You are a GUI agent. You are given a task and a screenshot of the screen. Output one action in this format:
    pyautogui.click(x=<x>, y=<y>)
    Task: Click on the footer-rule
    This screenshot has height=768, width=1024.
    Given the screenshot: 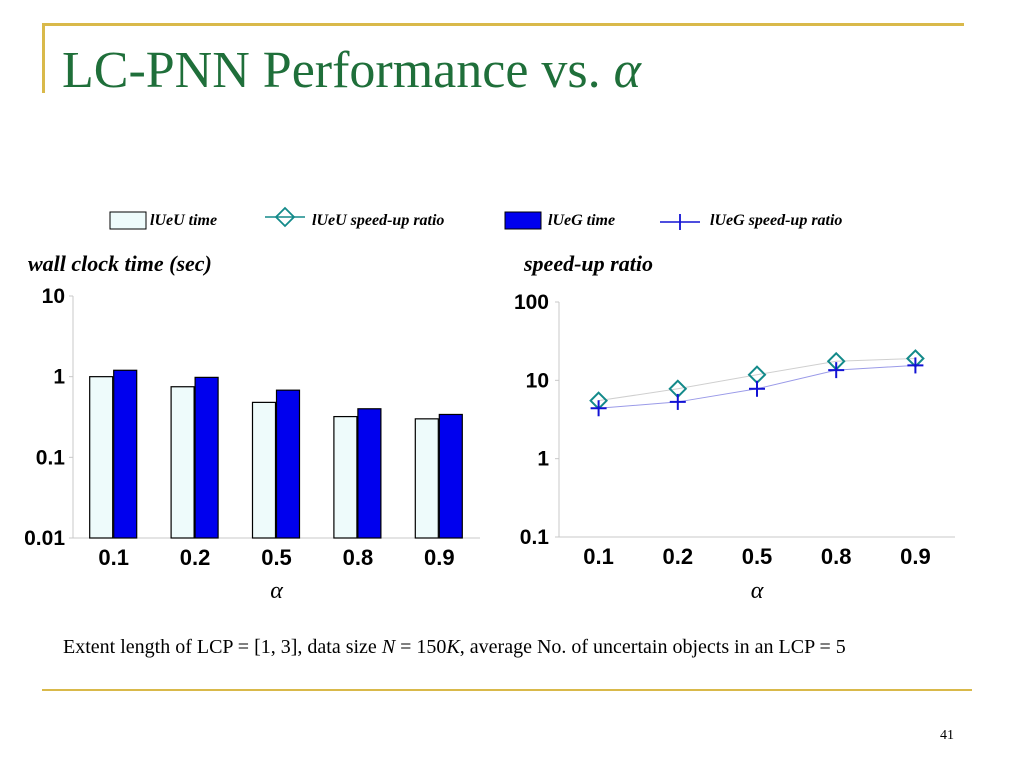 What is the action you would take?
    pyautogui.click(x=507, y=690)
    